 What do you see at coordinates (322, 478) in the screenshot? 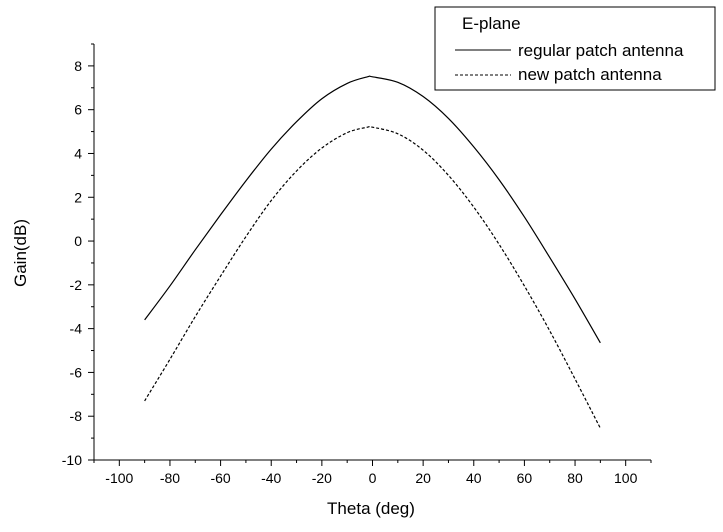
I see `x-tick-label: -20` at bounding box center [322, 478].